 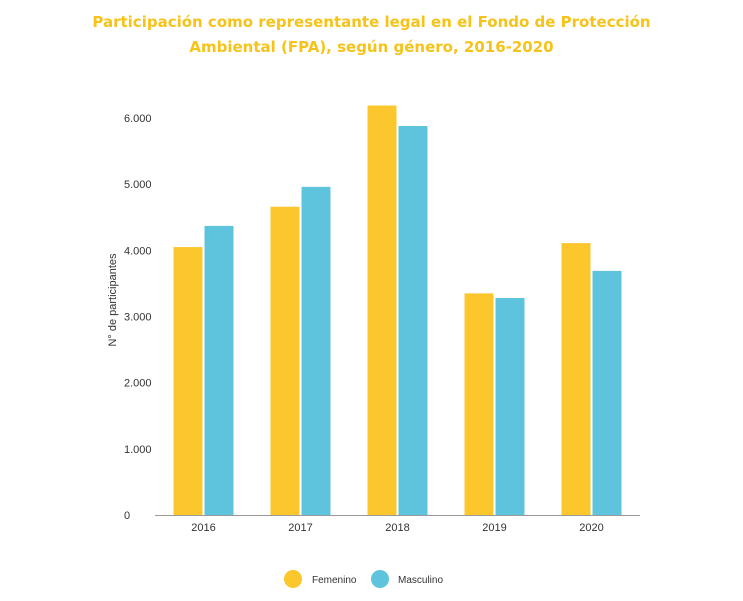 I want to click on legend-label-masculino: Masculino, so click(x=420, y=580).